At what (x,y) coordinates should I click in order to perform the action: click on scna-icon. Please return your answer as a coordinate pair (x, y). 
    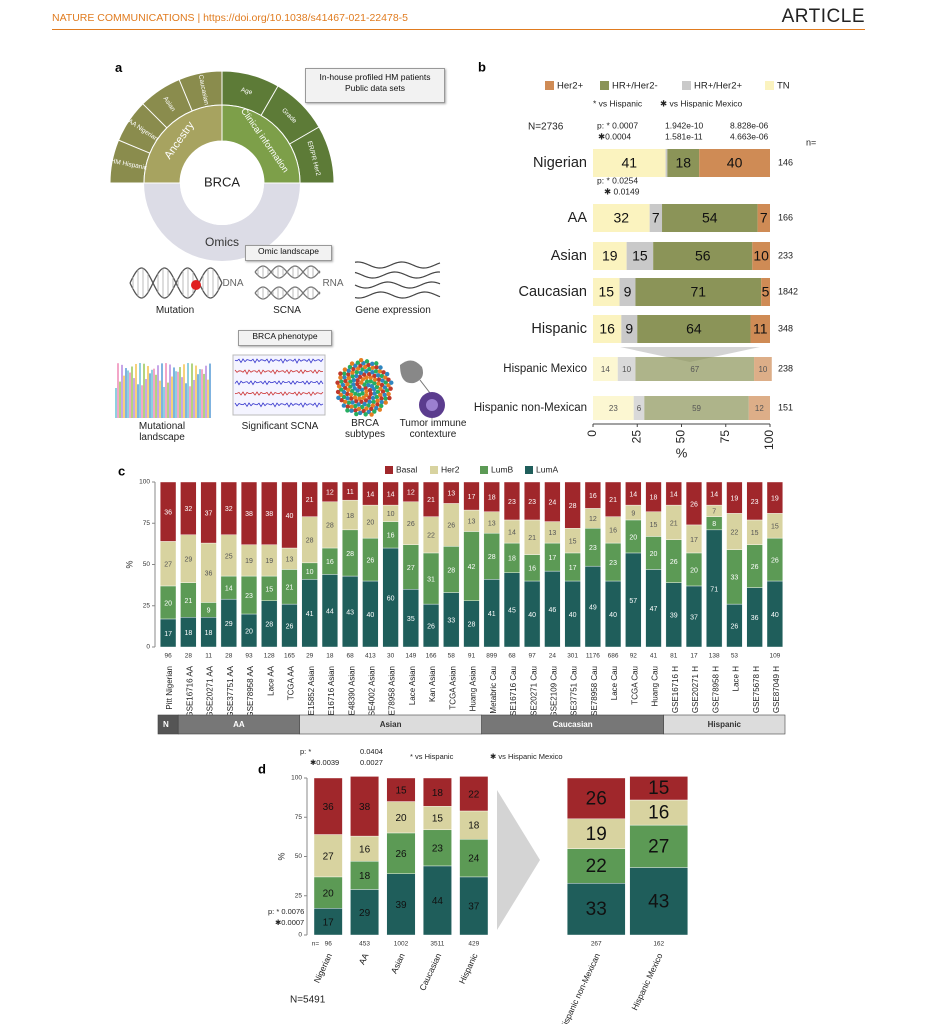
    Looking at the image, I should click on (287, 293).